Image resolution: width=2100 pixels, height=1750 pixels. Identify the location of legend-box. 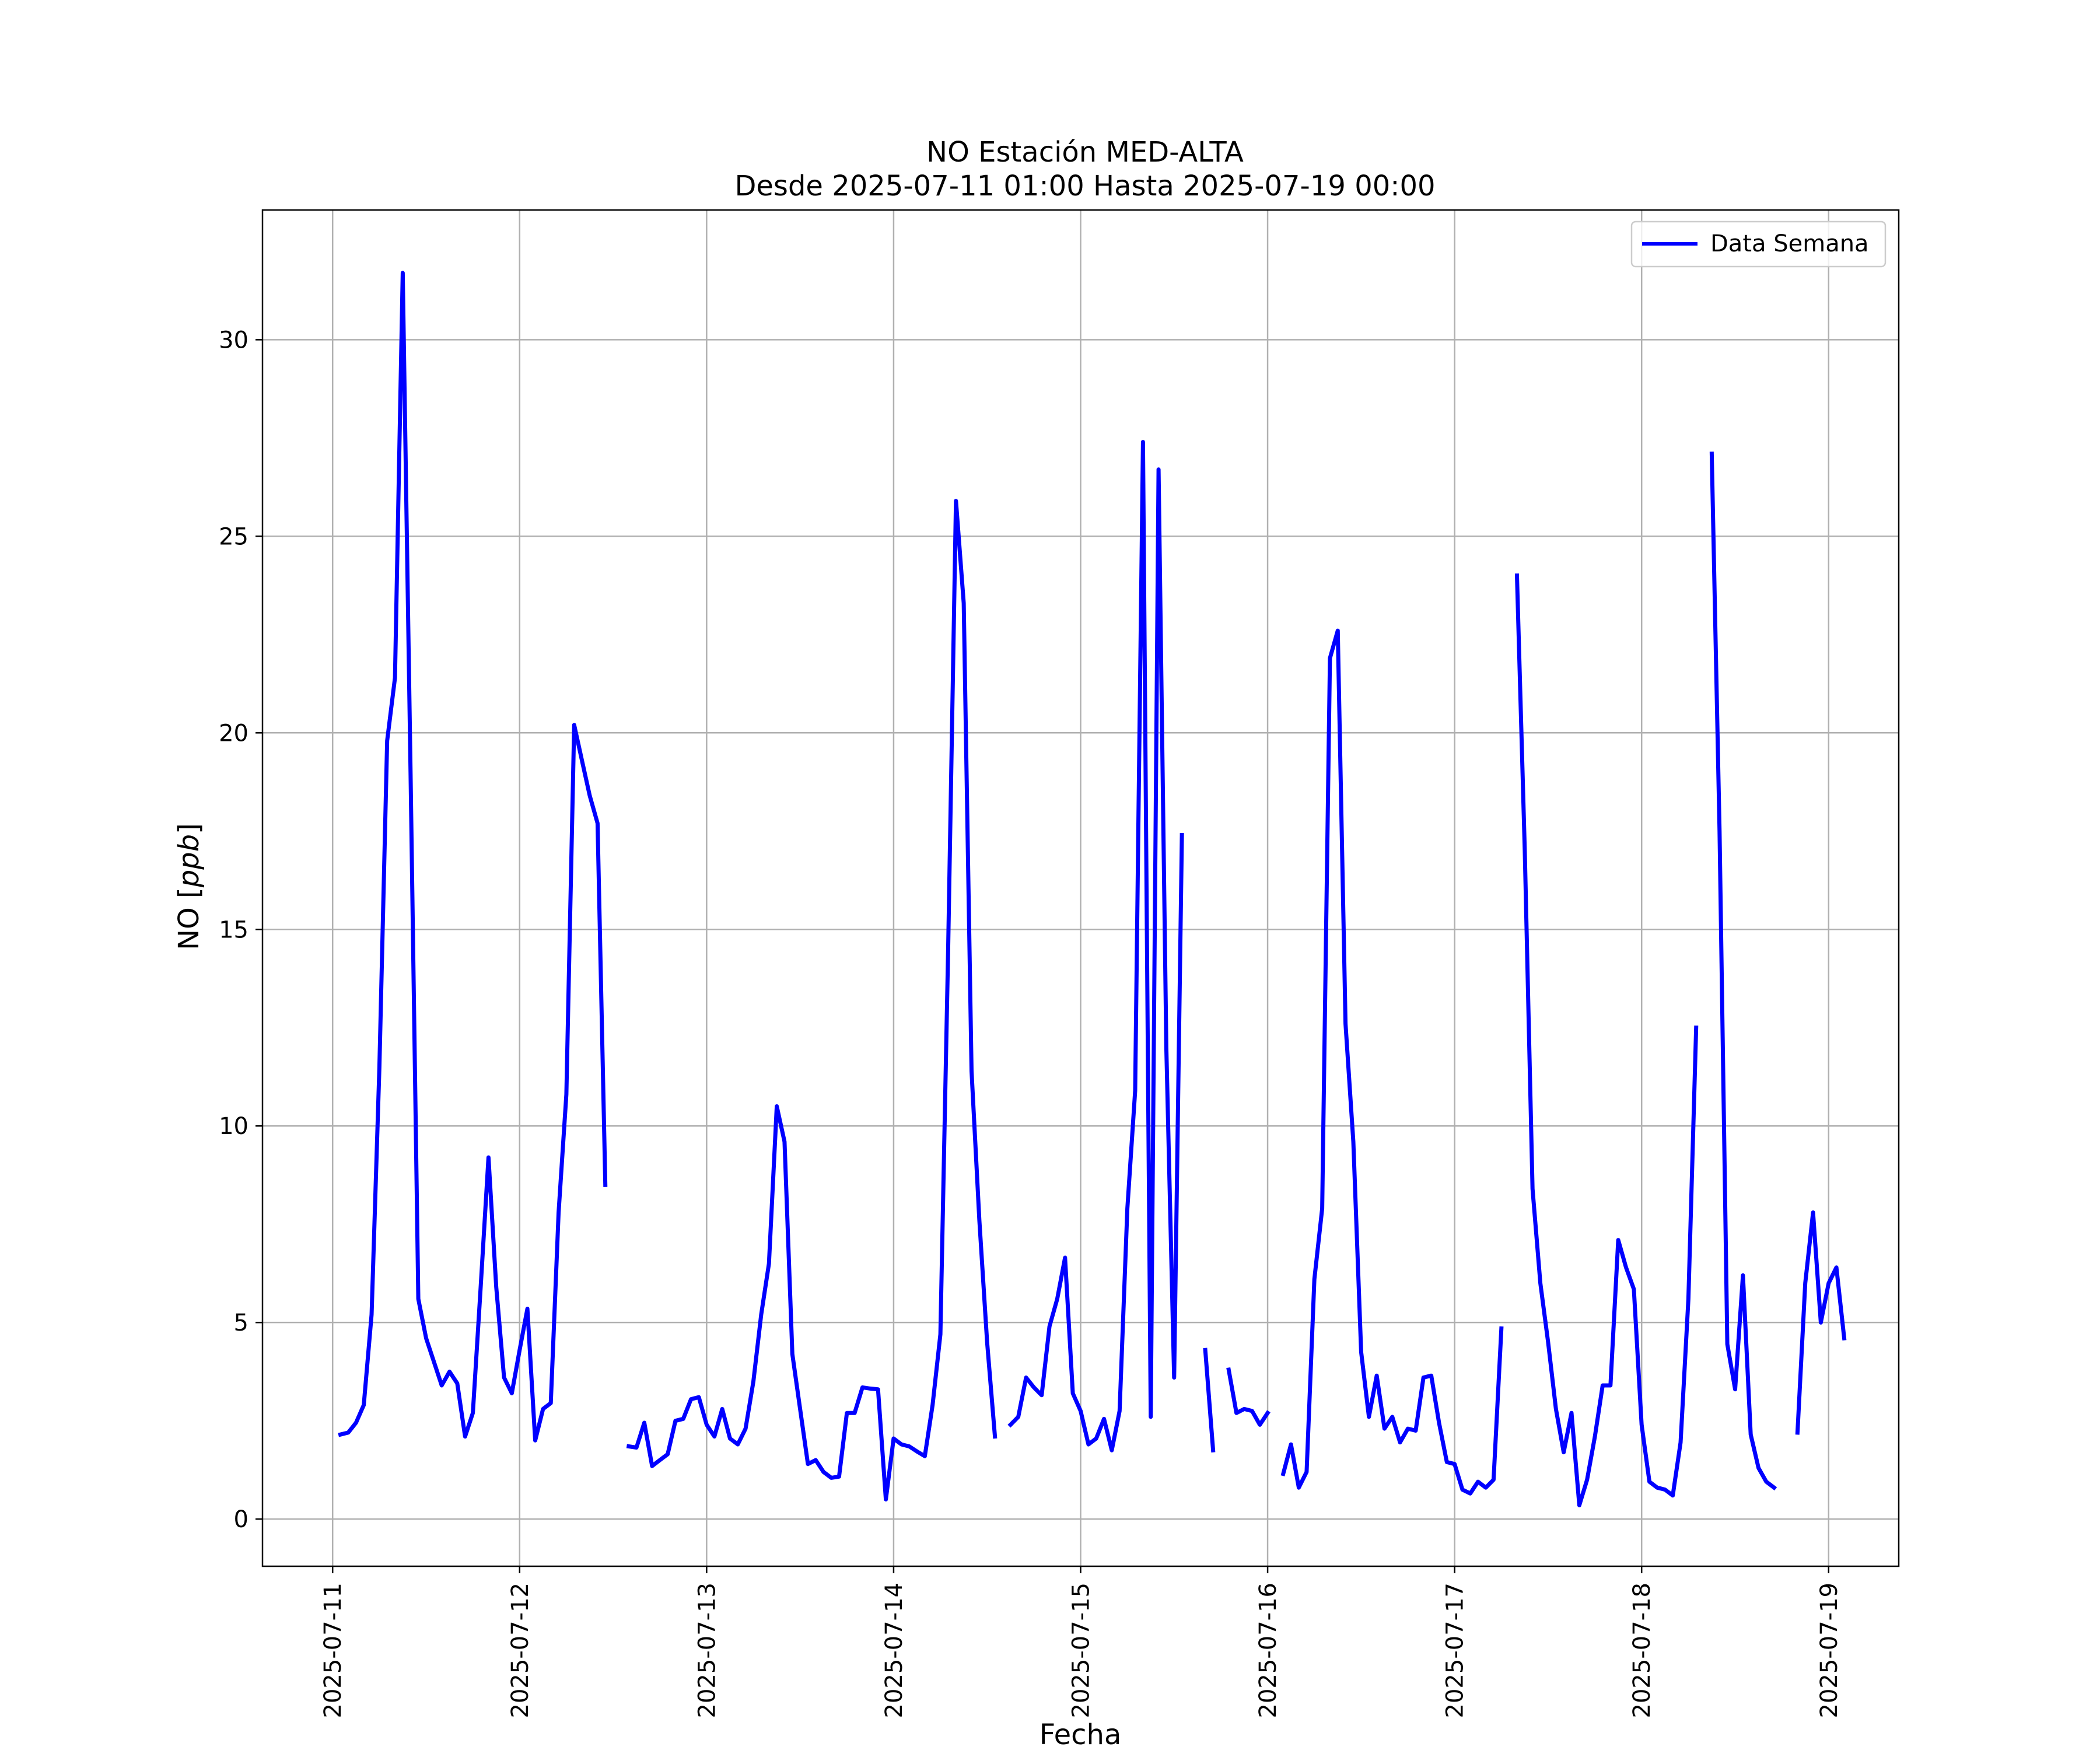
(1758, 244).